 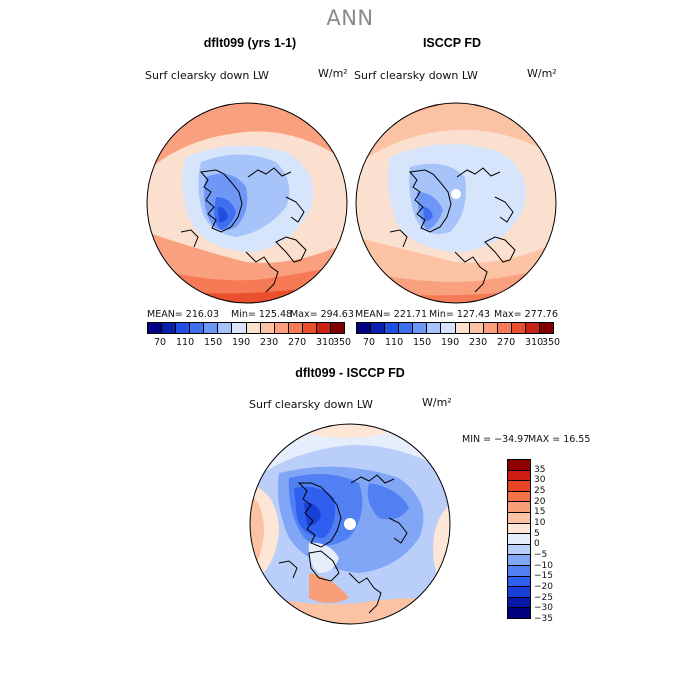 I want to click on diff-panel-title: dflt099 - ISCCP FD, so click(x=350, y=373).